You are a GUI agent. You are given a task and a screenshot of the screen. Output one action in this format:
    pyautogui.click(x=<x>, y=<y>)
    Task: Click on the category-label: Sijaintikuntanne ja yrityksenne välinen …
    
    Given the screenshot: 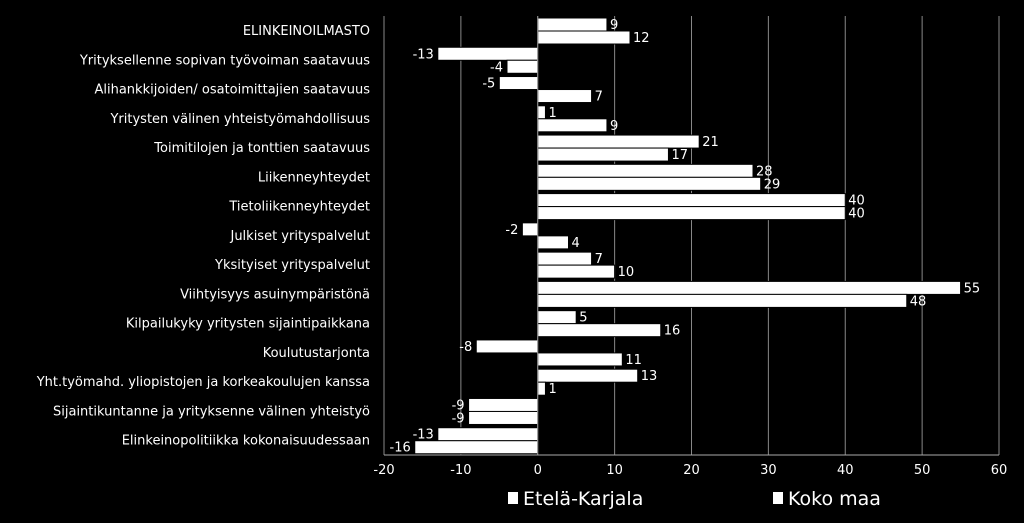 What is the action you would take?
    pyautogui.click(x=211, y=411)
    